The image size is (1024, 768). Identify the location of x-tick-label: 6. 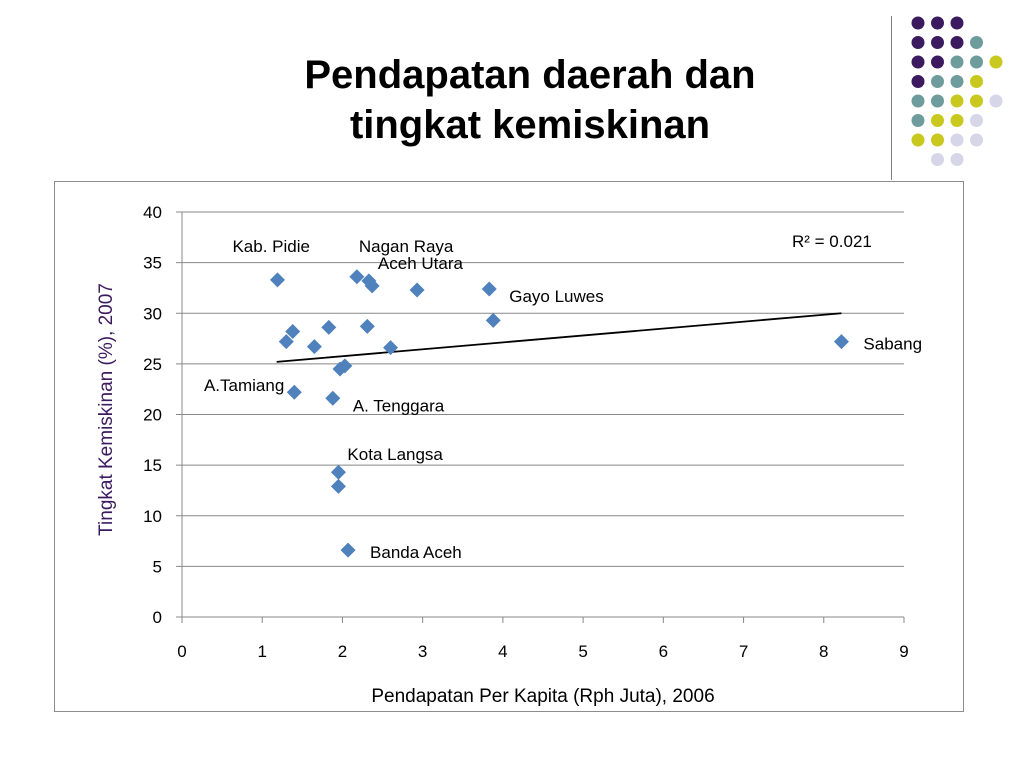
(663, 651).